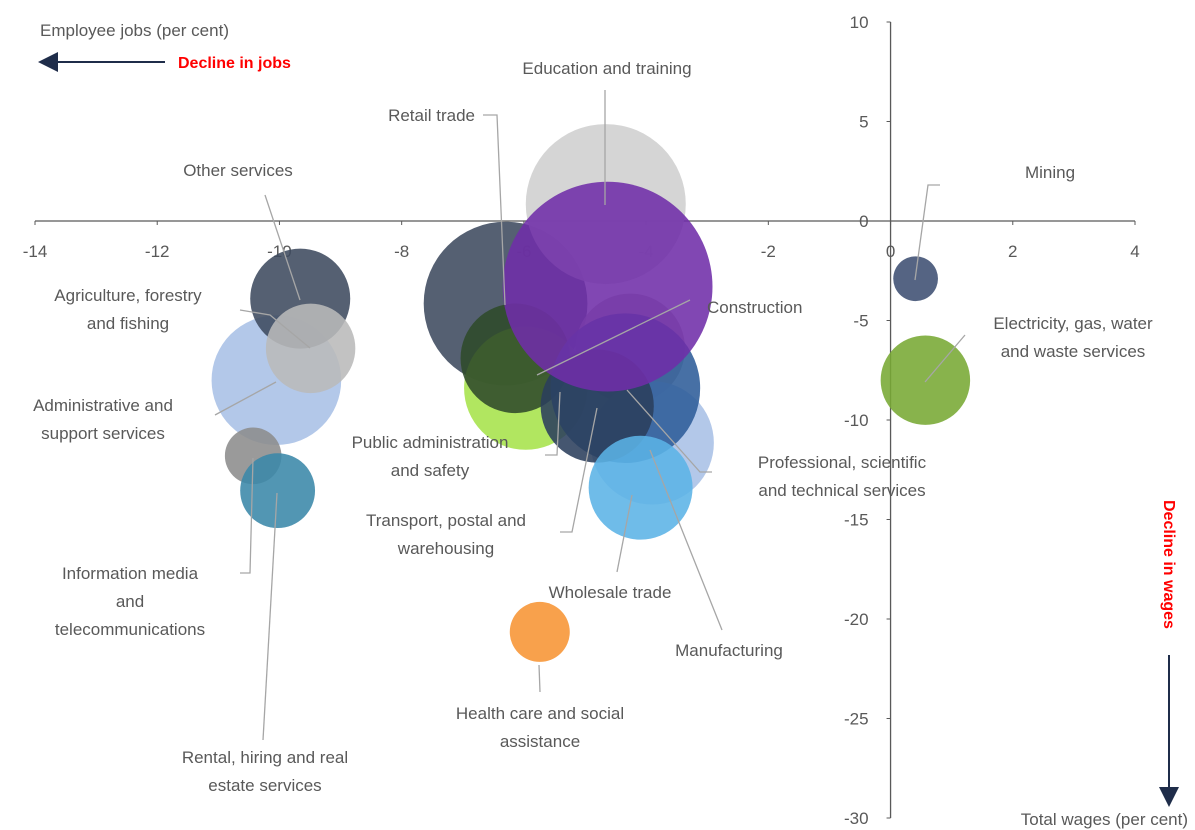 The image size is (1195, 830). I want to click on label-line: Public administration, so click(430, 442).